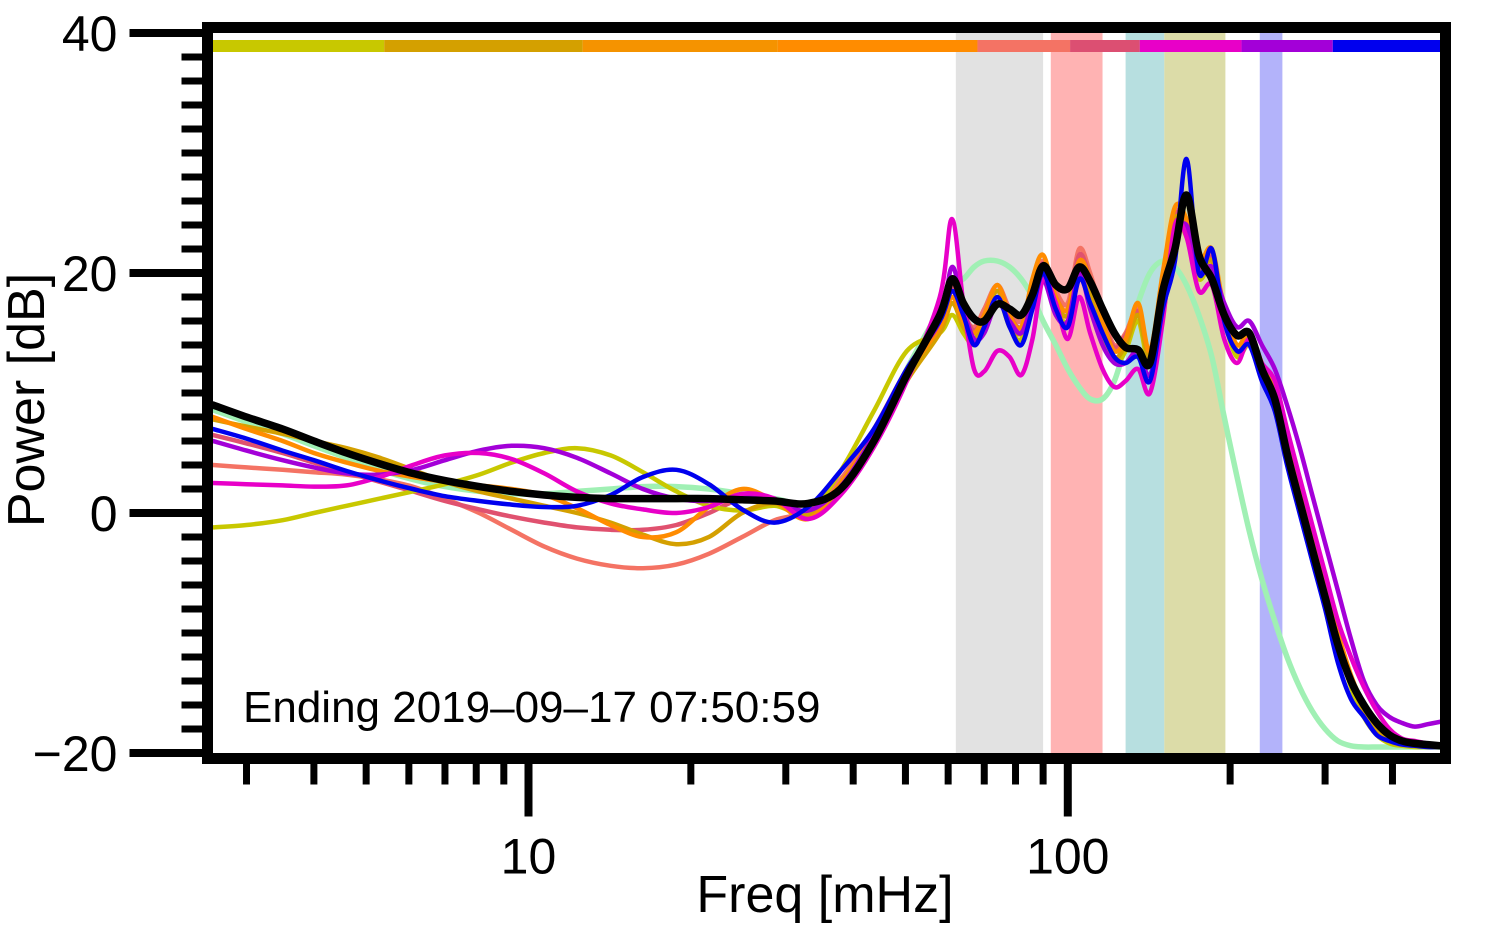 The image size is (1494, 952). I want to click on y-tick-label: 40, so click(90, 34).